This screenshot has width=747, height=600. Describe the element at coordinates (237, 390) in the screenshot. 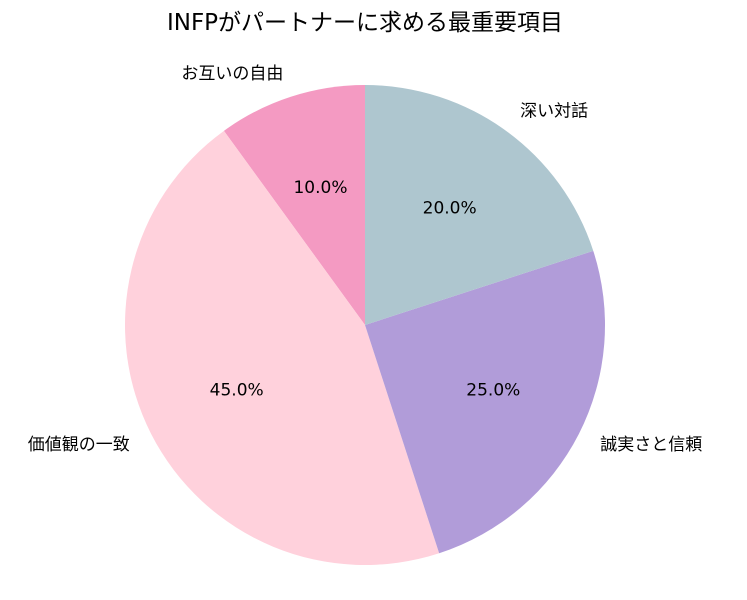

I see `pie-pct-label-1: 45.0%` at that location.